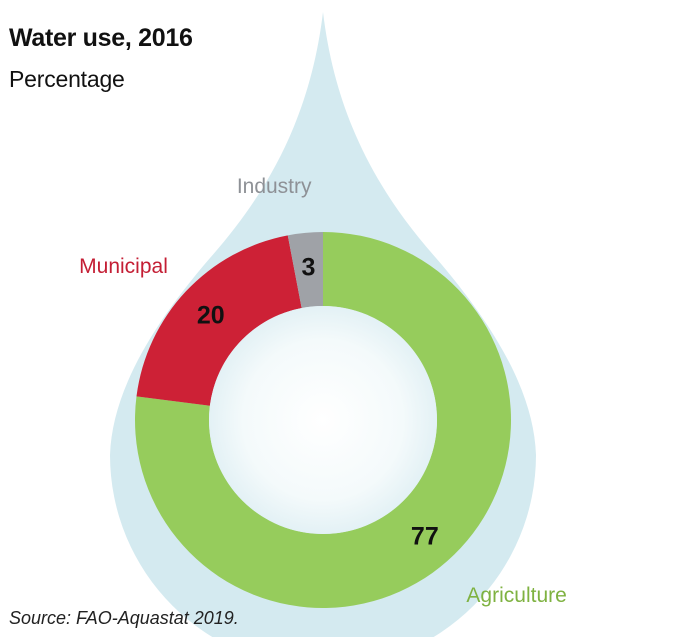  I want to click on category-label-municipal: Municipal, so click(123, 266).